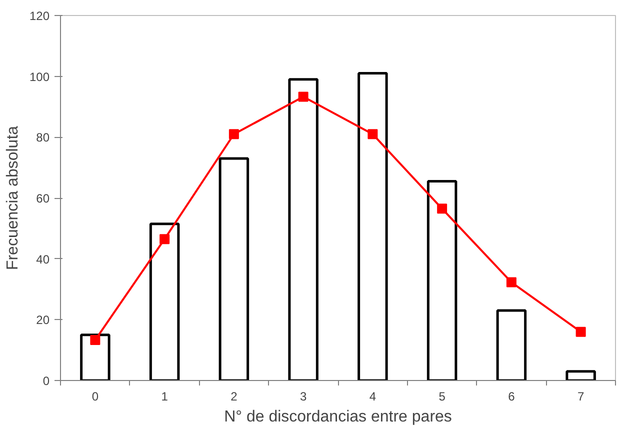 The height and width of the screenshot is (448, 637). What do you see at coordinates (43, 137) in the screenshot?
I see `y-tick-label: 80` at bounding box center [43, 137].